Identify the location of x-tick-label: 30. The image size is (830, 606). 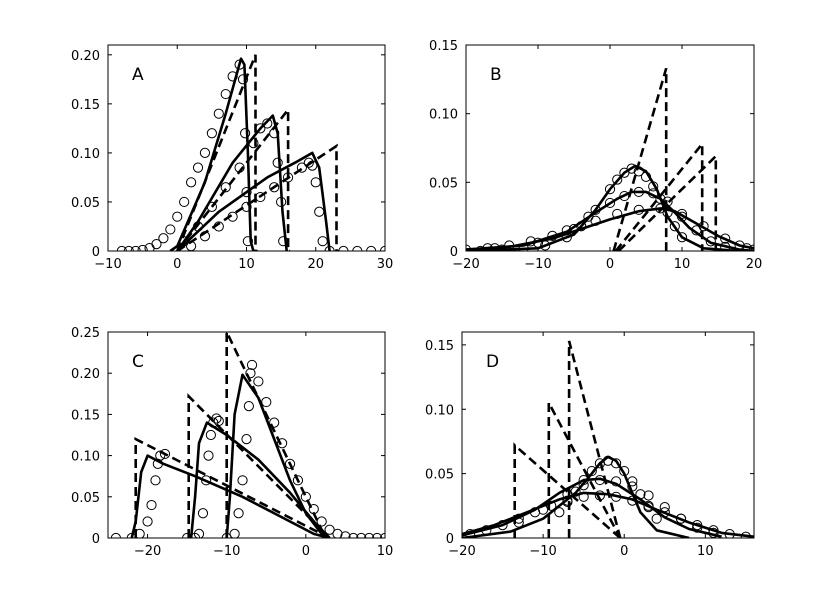
(385, 264).